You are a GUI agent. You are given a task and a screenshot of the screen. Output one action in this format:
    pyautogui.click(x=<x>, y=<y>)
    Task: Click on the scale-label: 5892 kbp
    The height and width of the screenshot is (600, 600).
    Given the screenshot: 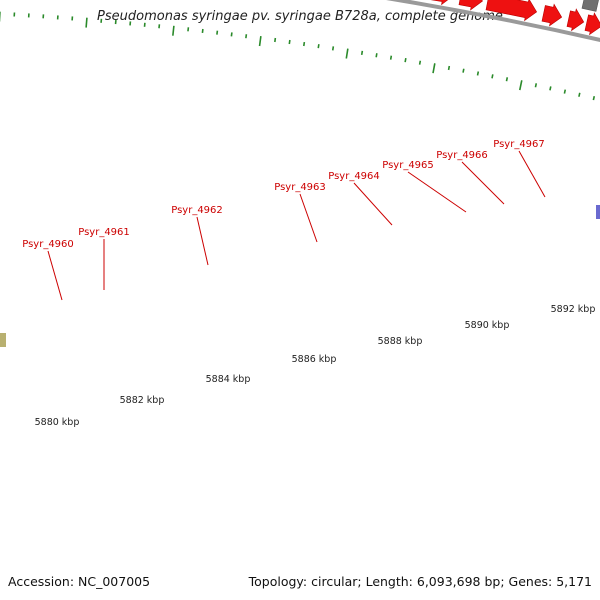 What is the action you would take?
    pyautogui.click(x=573, y=309)
    